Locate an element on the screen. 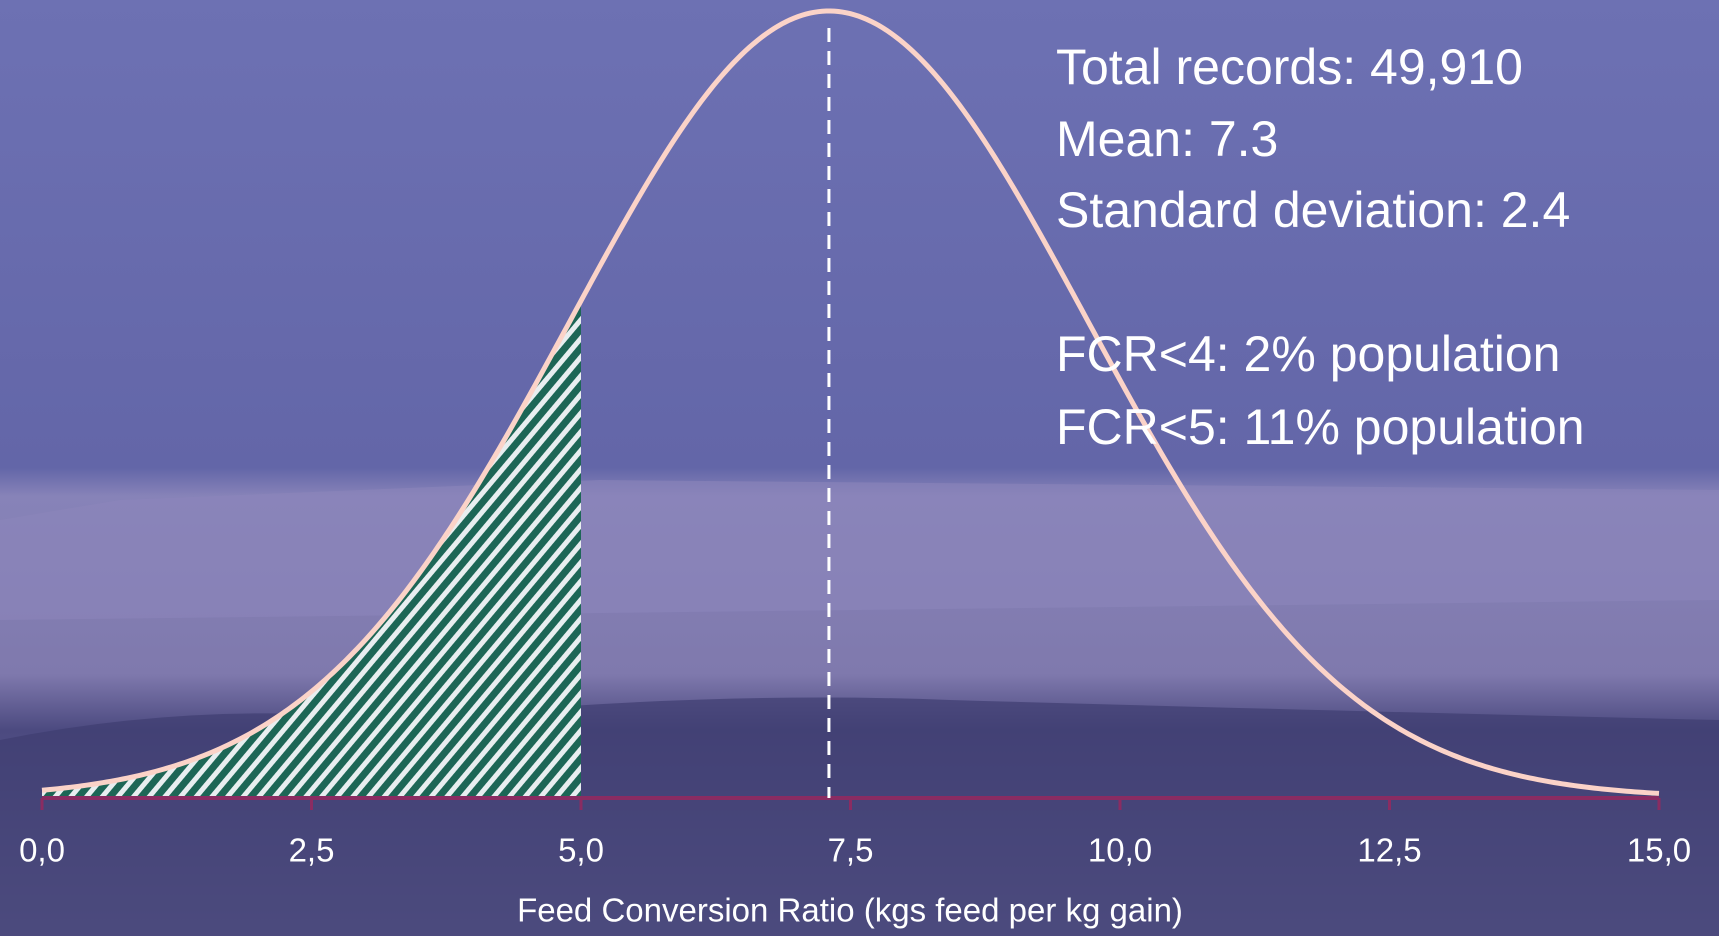 This screenshot has height=936, width=1719. annotation: FCR<5: 11% population is located at coordinates (1320, 427).